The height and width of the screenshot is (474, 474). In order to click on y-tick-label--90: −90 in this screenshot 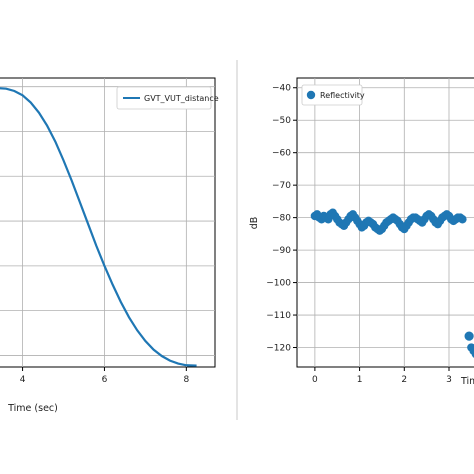, I will do `click(281, 251)`.